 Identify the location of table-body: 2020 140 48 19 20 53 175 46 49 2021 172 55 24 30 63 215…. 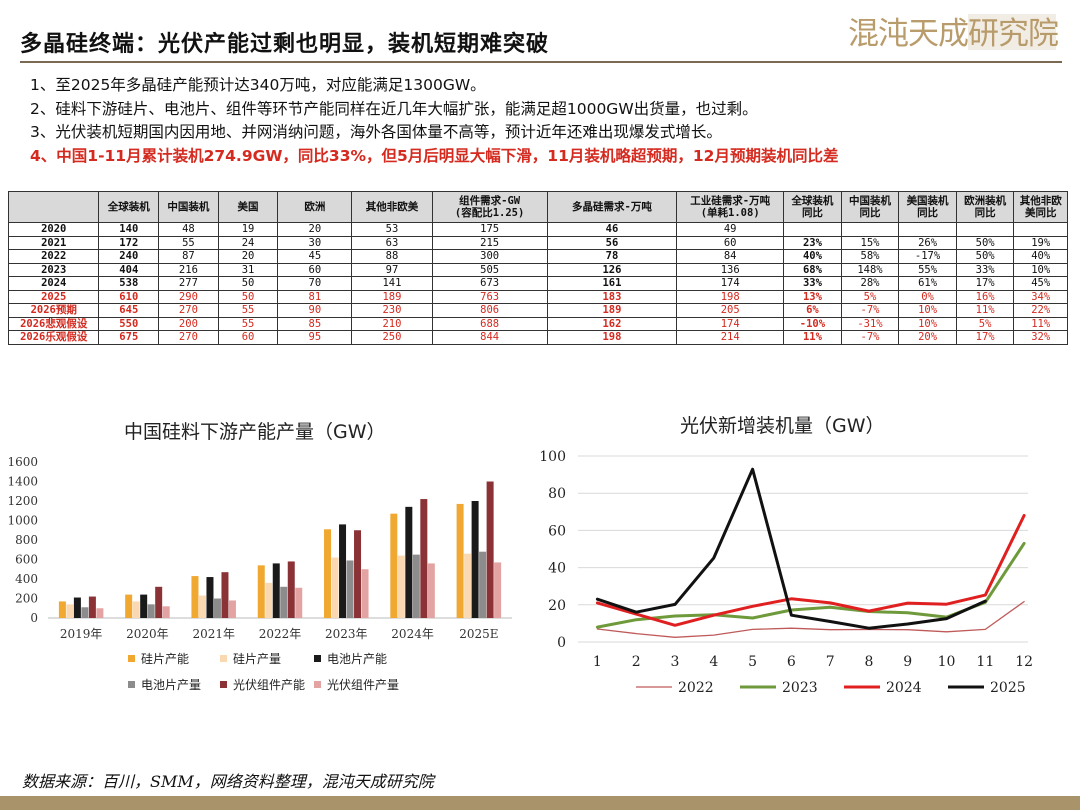
(537, 283).